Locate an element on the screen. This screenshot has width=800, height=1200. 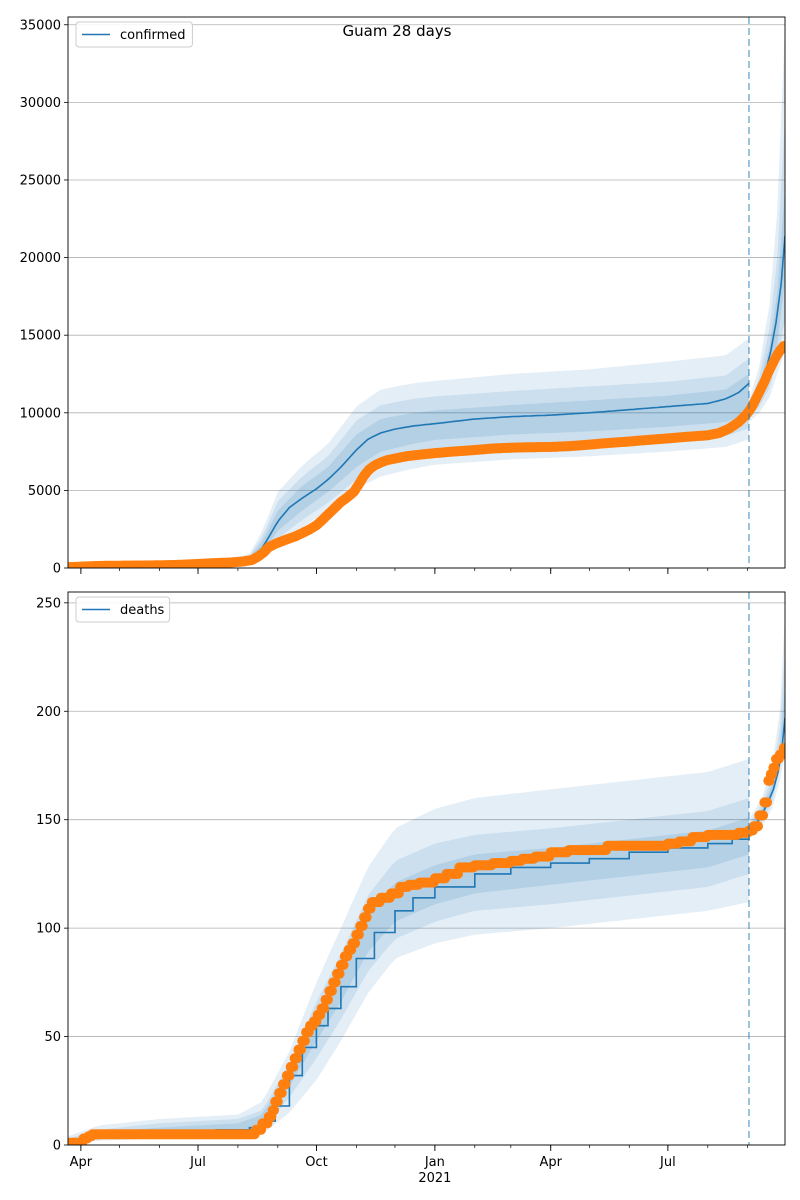
y-tick-label: 5000 is located at coordinates (44, 491).